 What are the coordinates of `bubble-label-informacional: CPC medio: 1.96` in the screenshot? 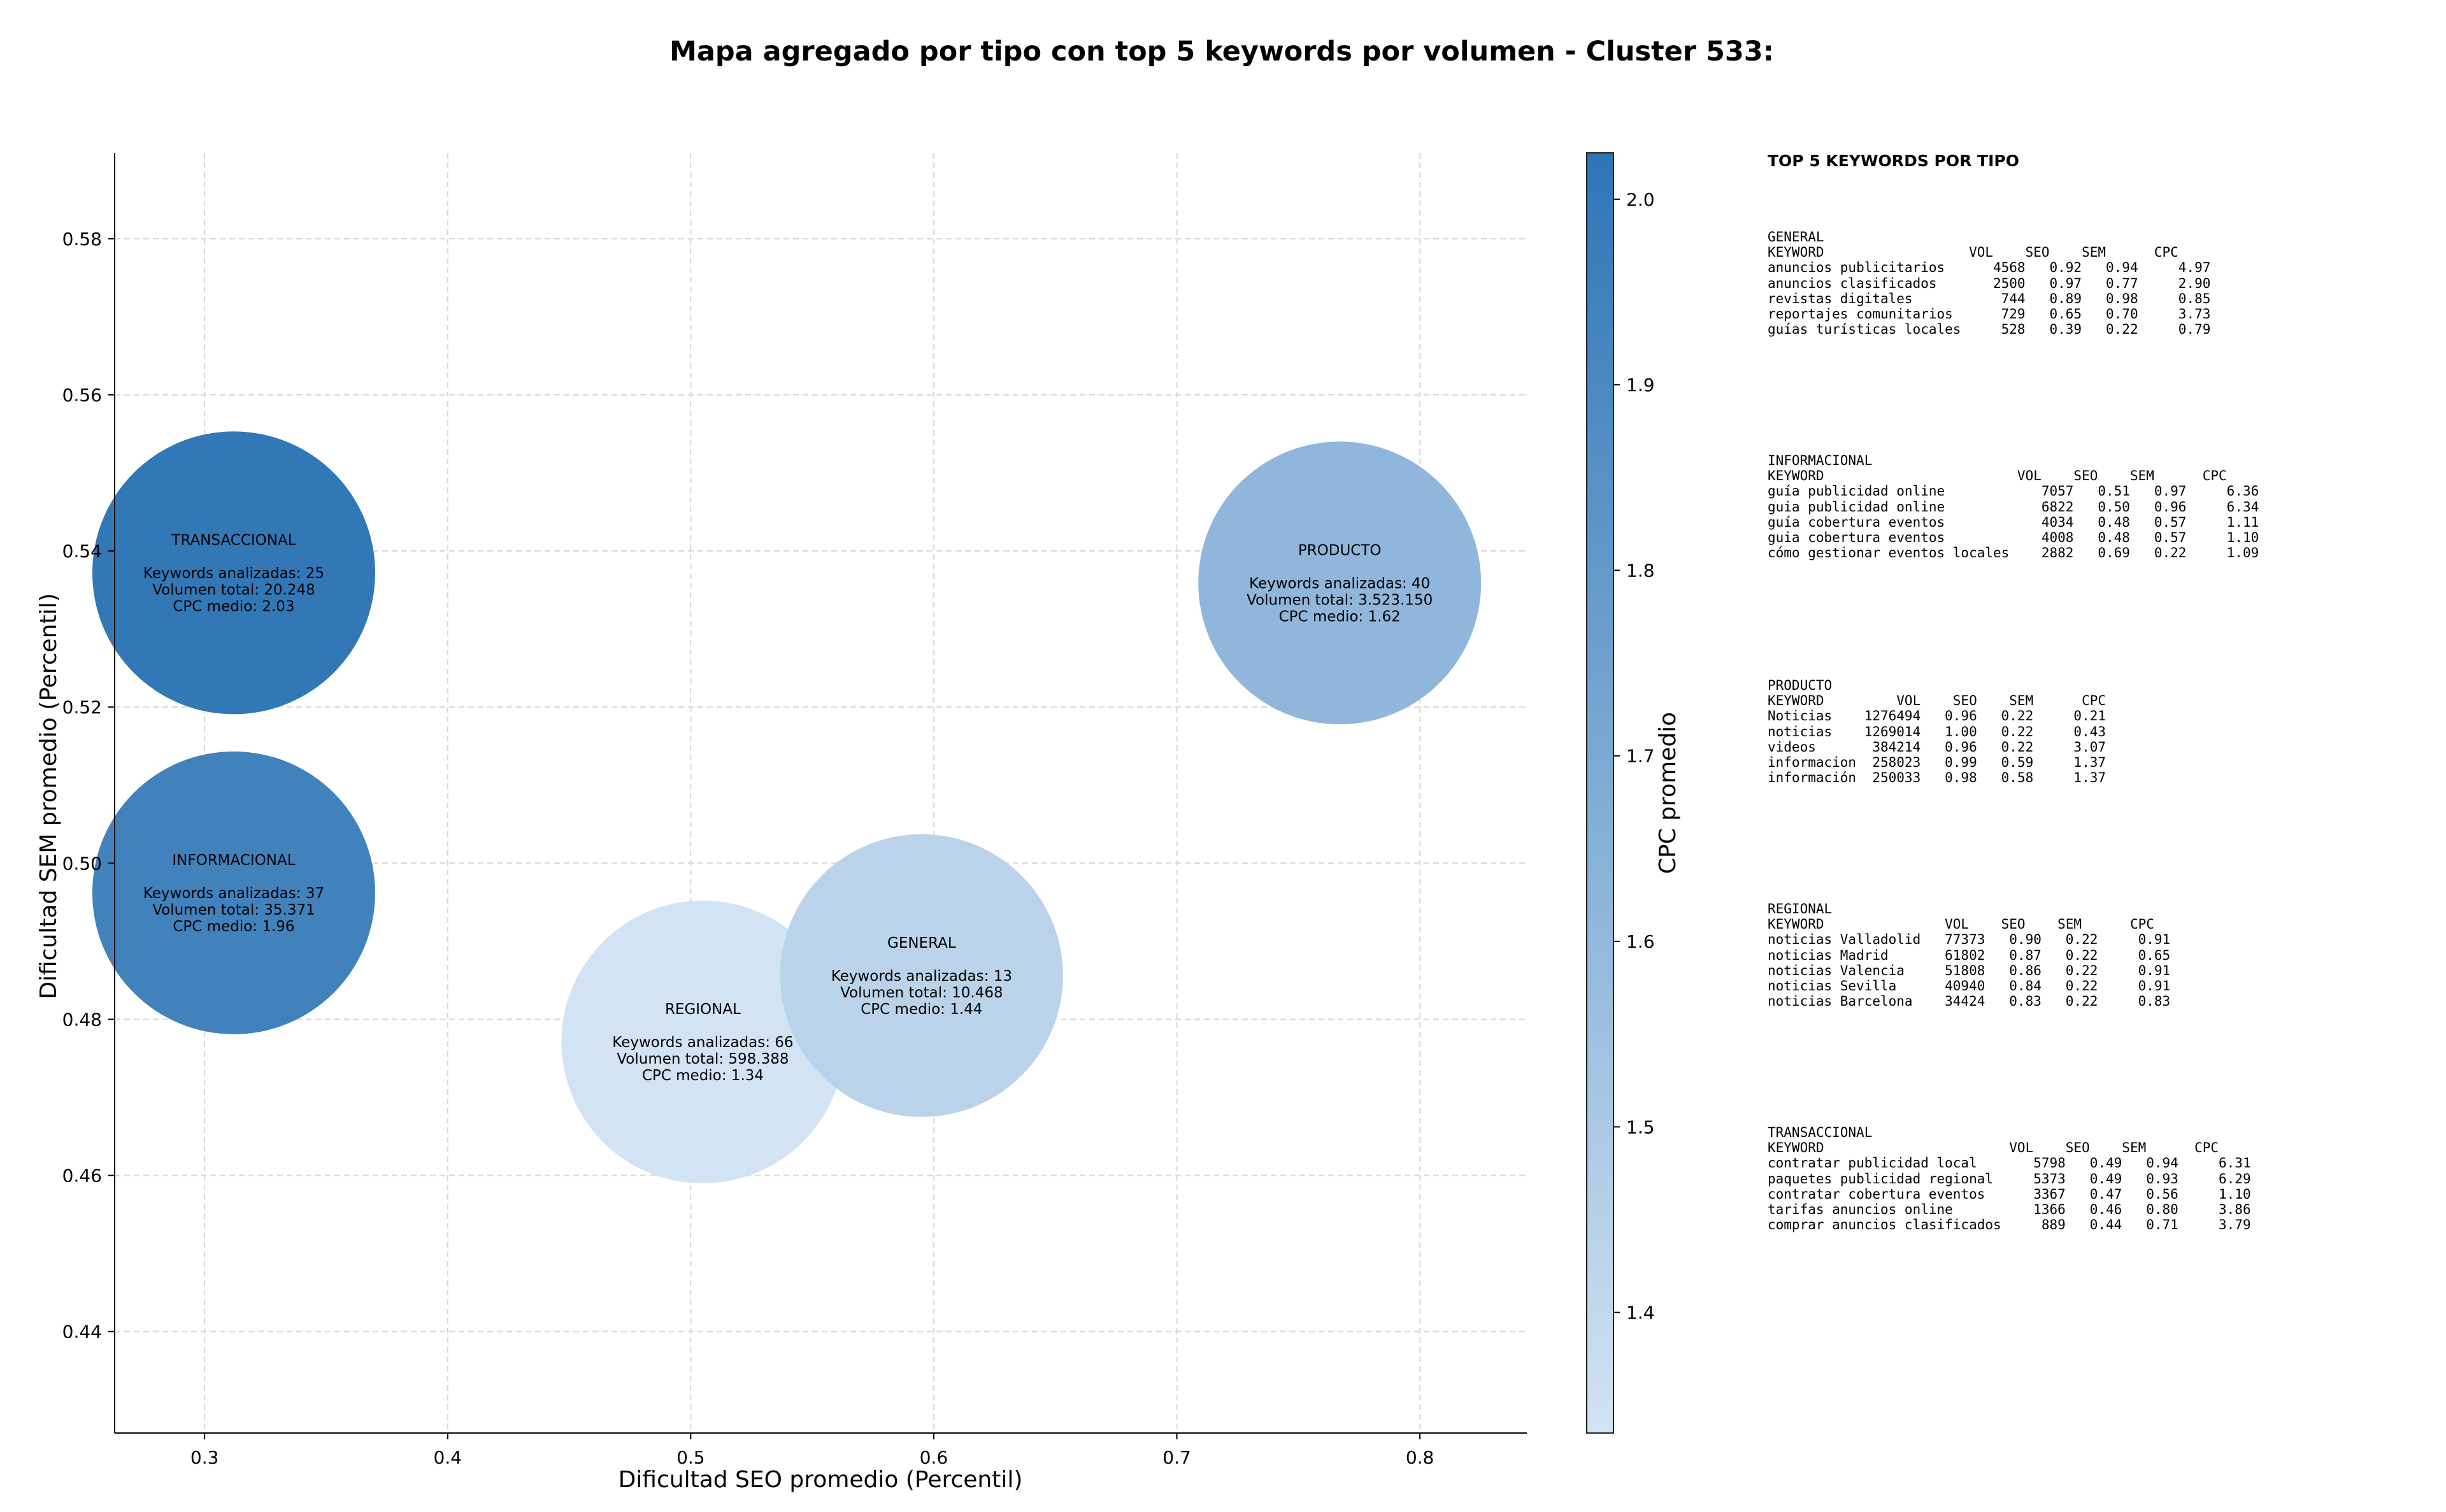 It's located at (233, 926).